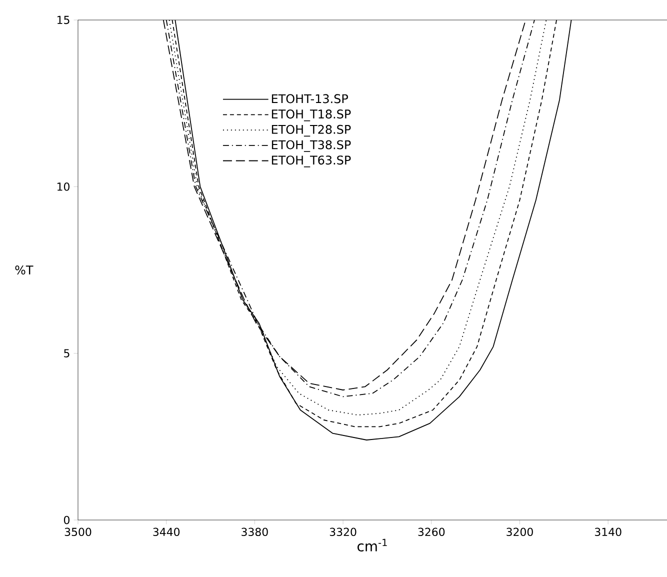  Describe the element at coordinates (63, 20) in the screenshot. I see `y-tick-label: 15` at that location.